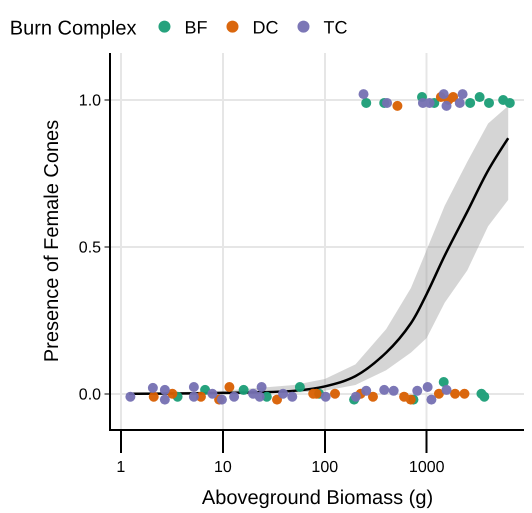 This screenshot has height=513, width=532. Describe the element at coordinates (426, 467) in the screenshot. I see `x-tick-label: 1000` at that location.